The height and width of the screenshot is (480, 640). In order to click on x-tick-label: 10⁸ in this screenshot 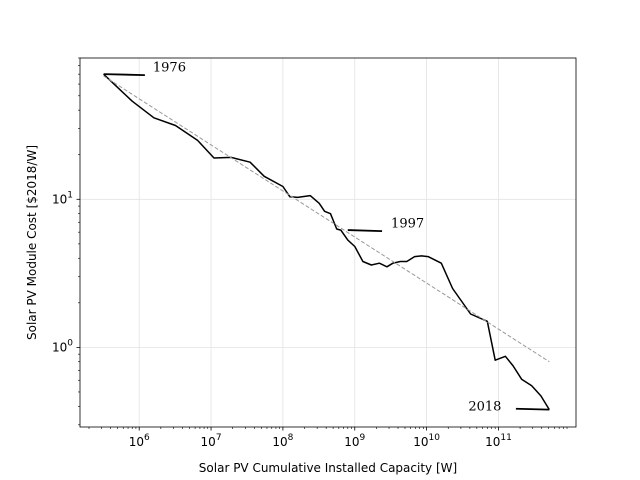, I will do `click(282, 441)`.